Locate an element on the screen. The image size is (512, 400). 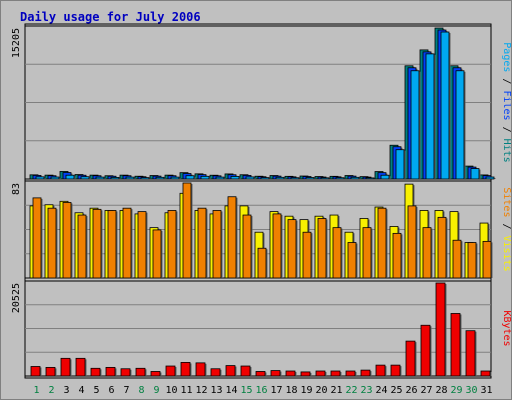
top-legend-label: Pages / Files / Hits is located at coordinates (506, 102).